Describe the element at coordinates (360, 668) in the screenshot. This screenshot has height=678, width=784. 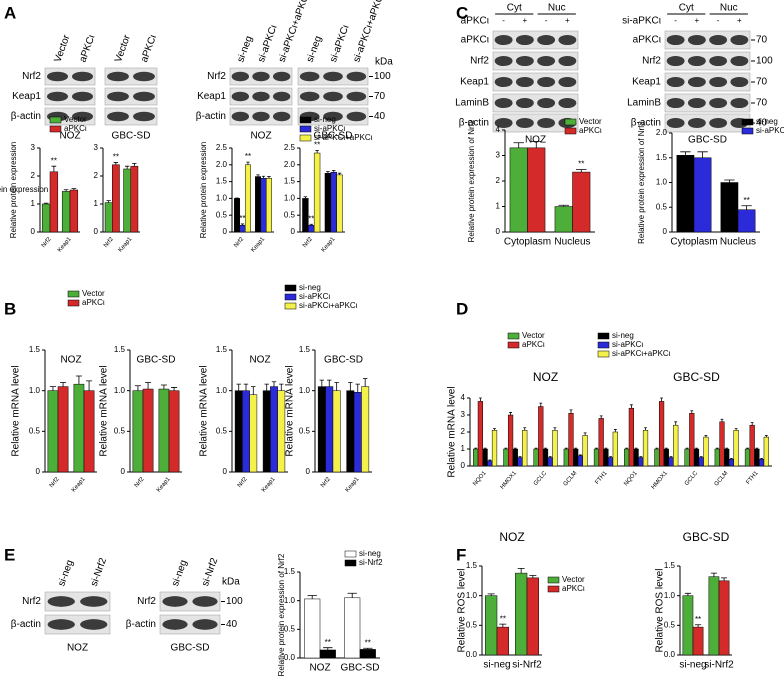
I see `x-tick-label: GBC-SD` at that location.